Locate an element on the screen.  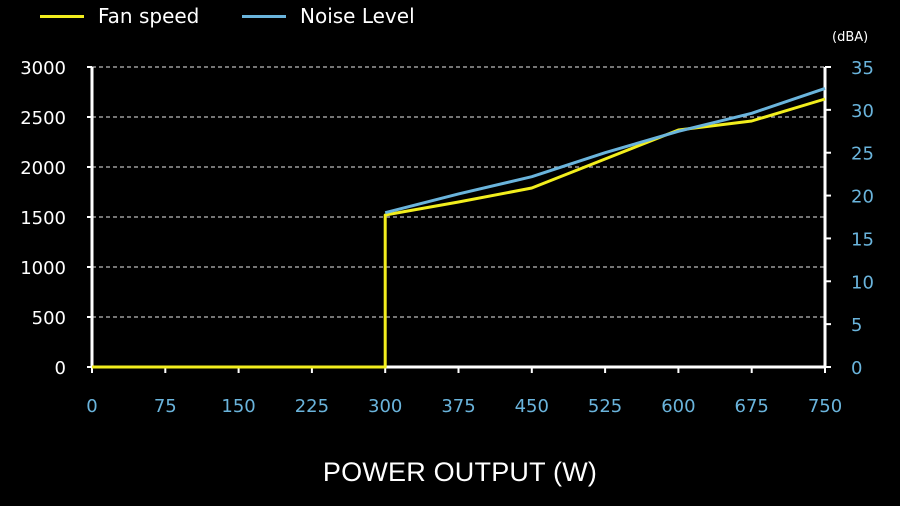
y-right-tick-label: 0 is located at coordinates (856, 368).